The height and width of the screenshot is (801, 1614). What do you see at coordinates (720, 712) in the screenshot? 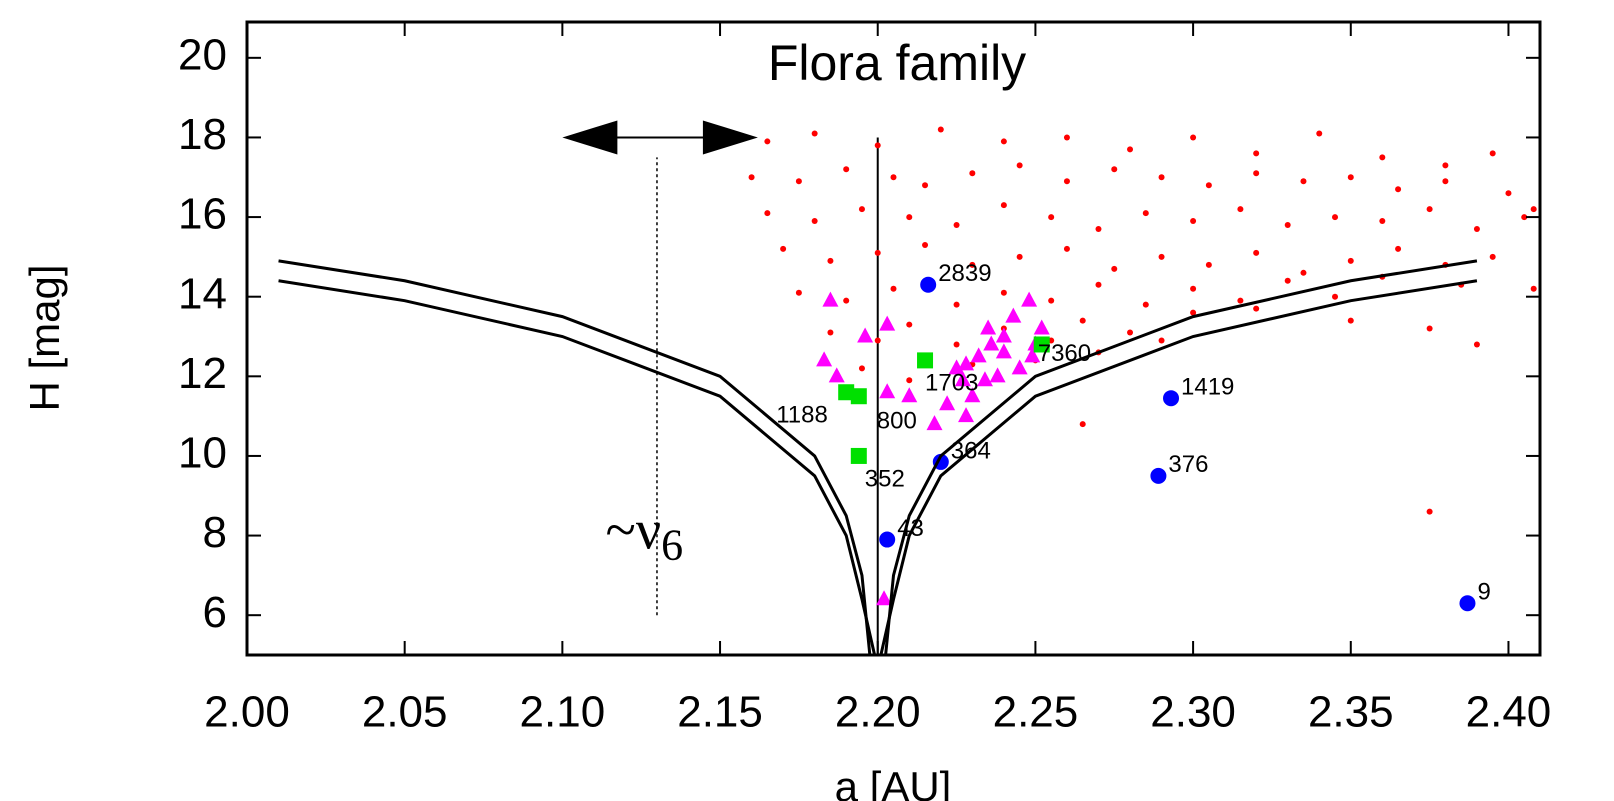
I see `x-tick-label: 2.15` at bounding box center [720, 712].